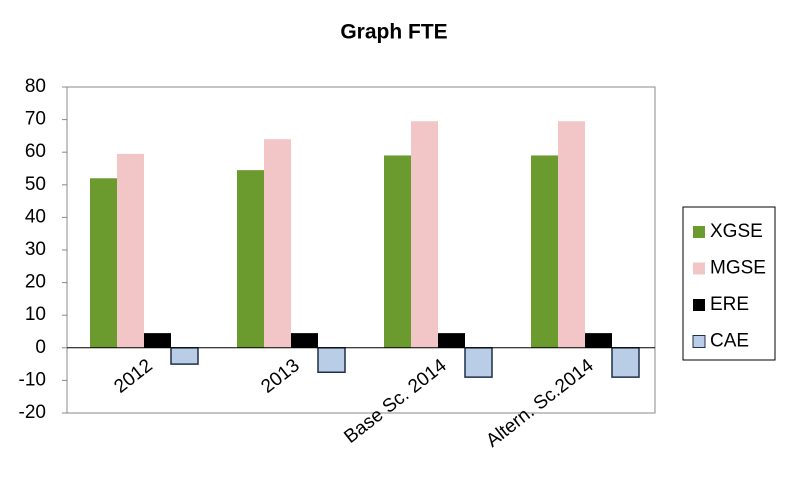 The height and width of the screenshot is (487, 789). I want to click on y-tick-label: 0, so click(40, 347).